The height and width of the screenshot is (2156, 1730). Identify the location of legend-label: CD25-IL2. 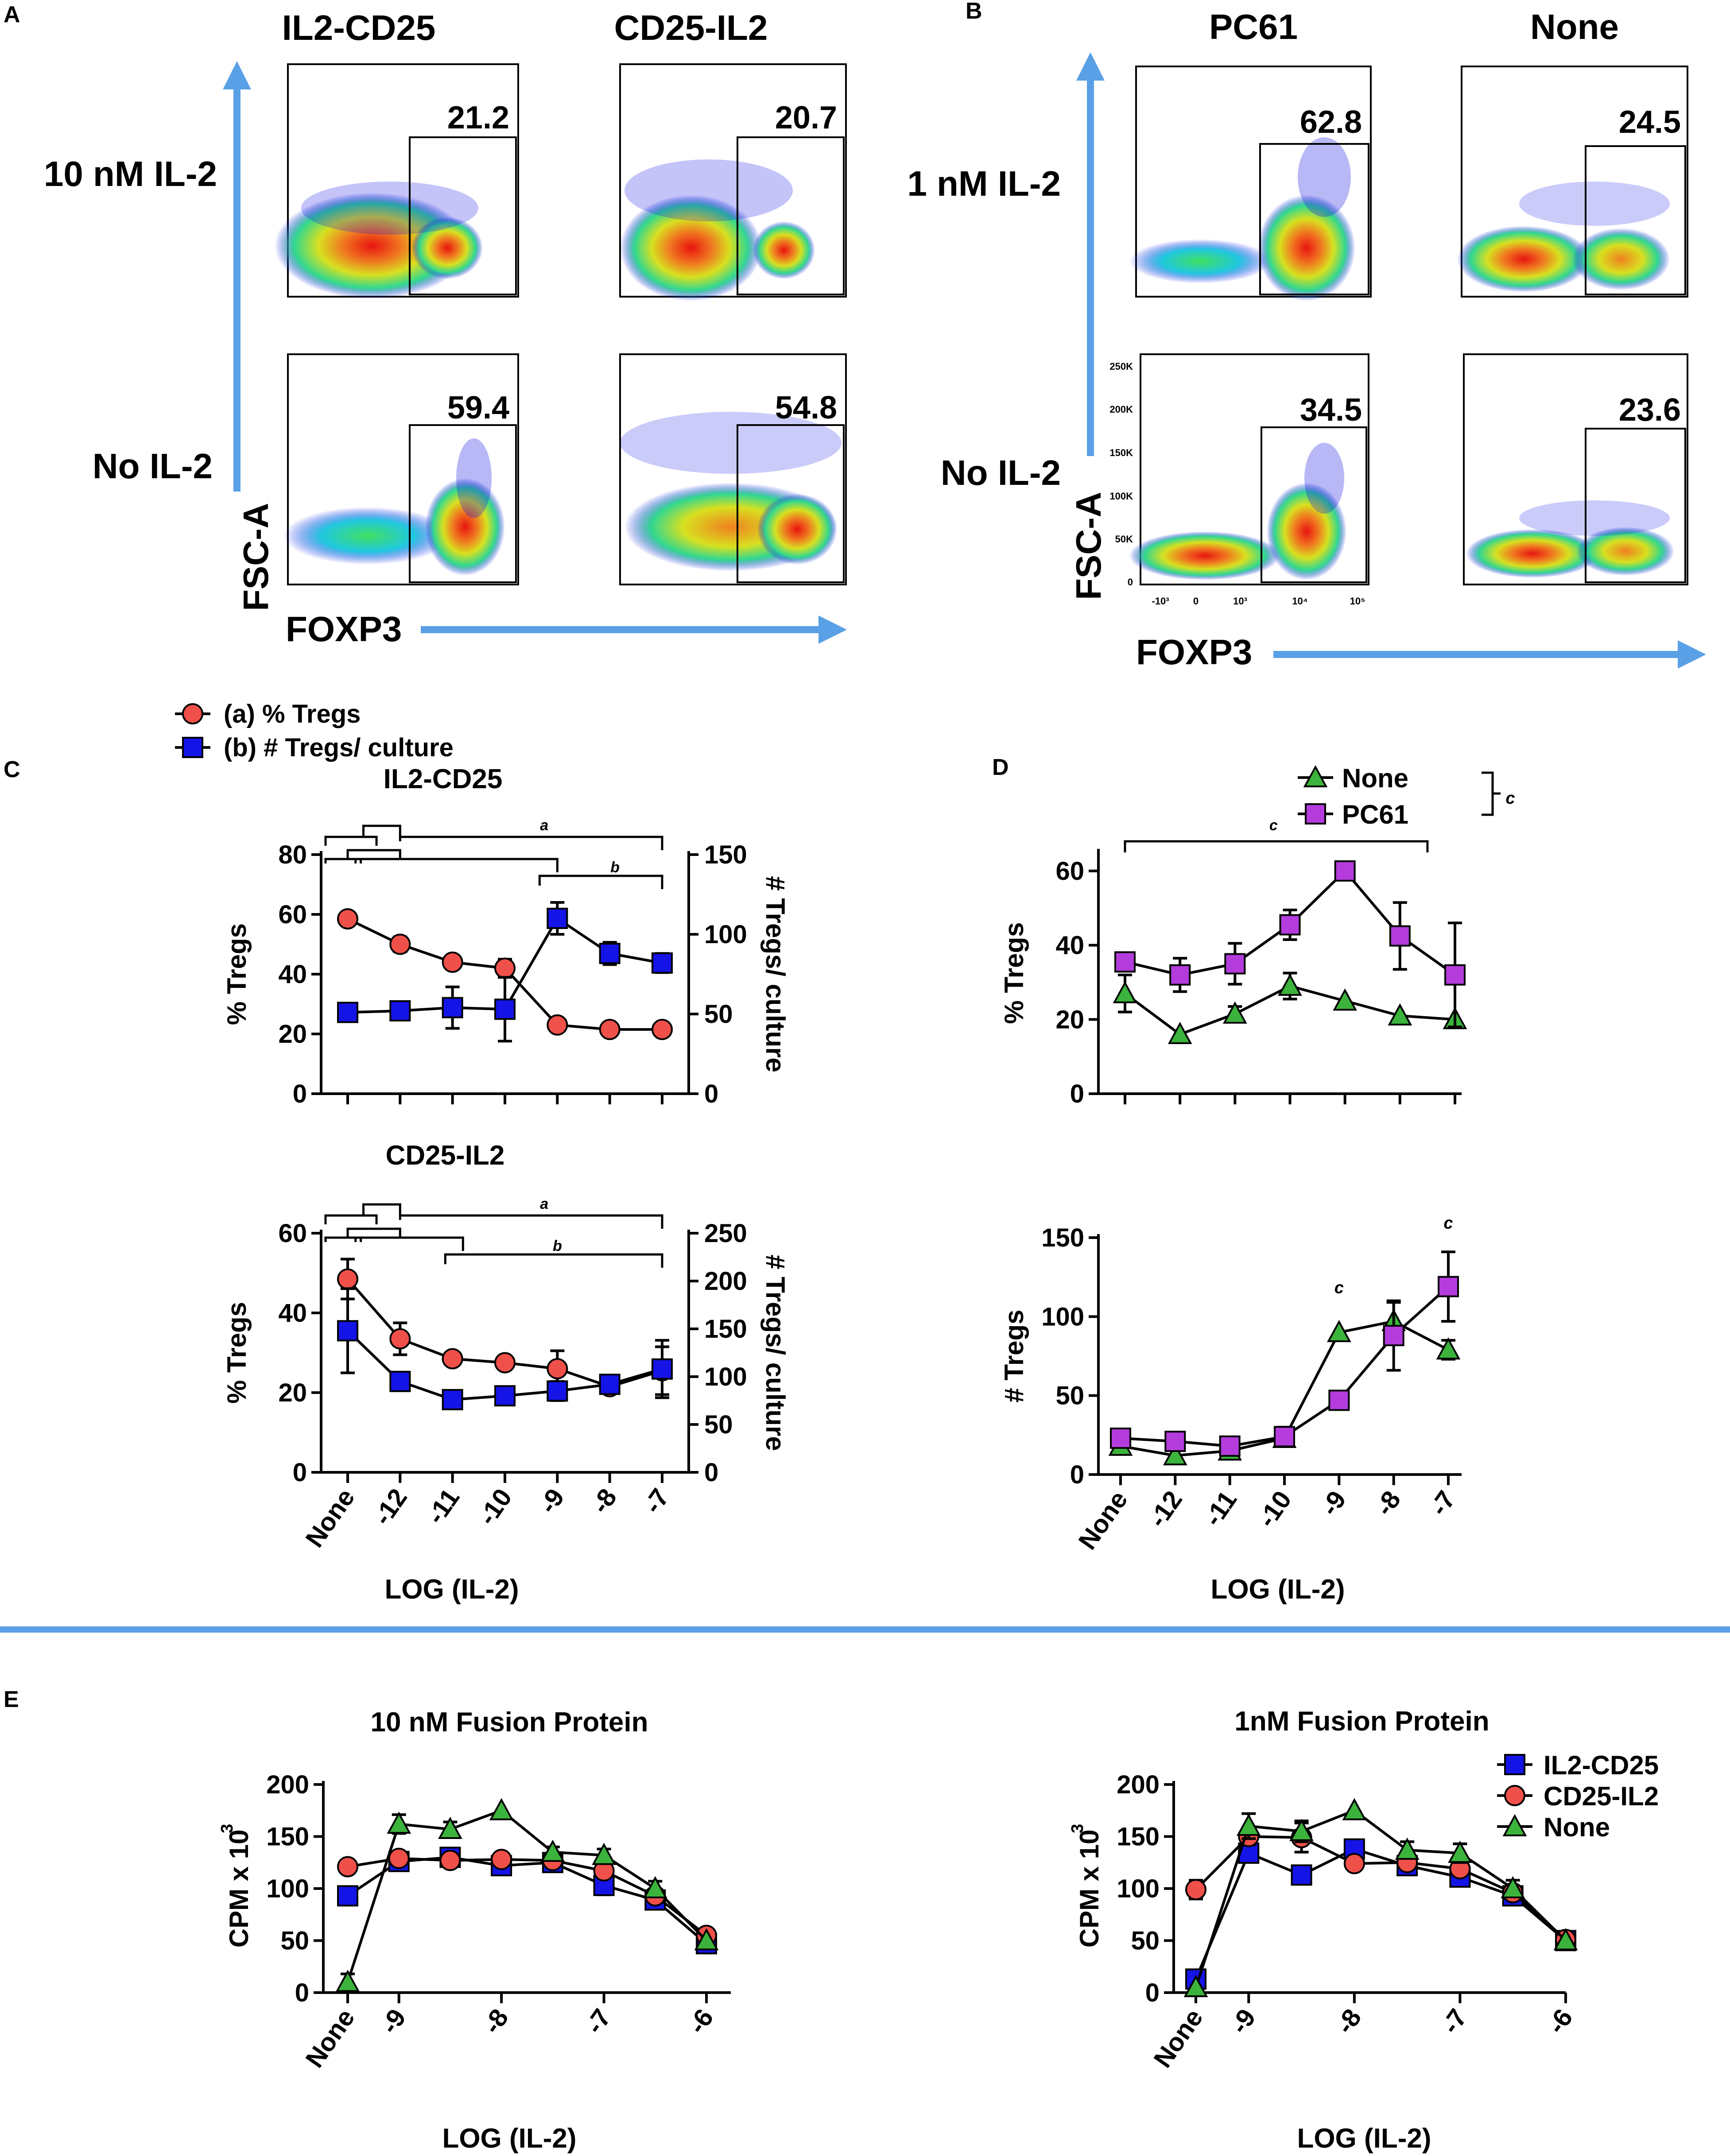
(1601, 1796).